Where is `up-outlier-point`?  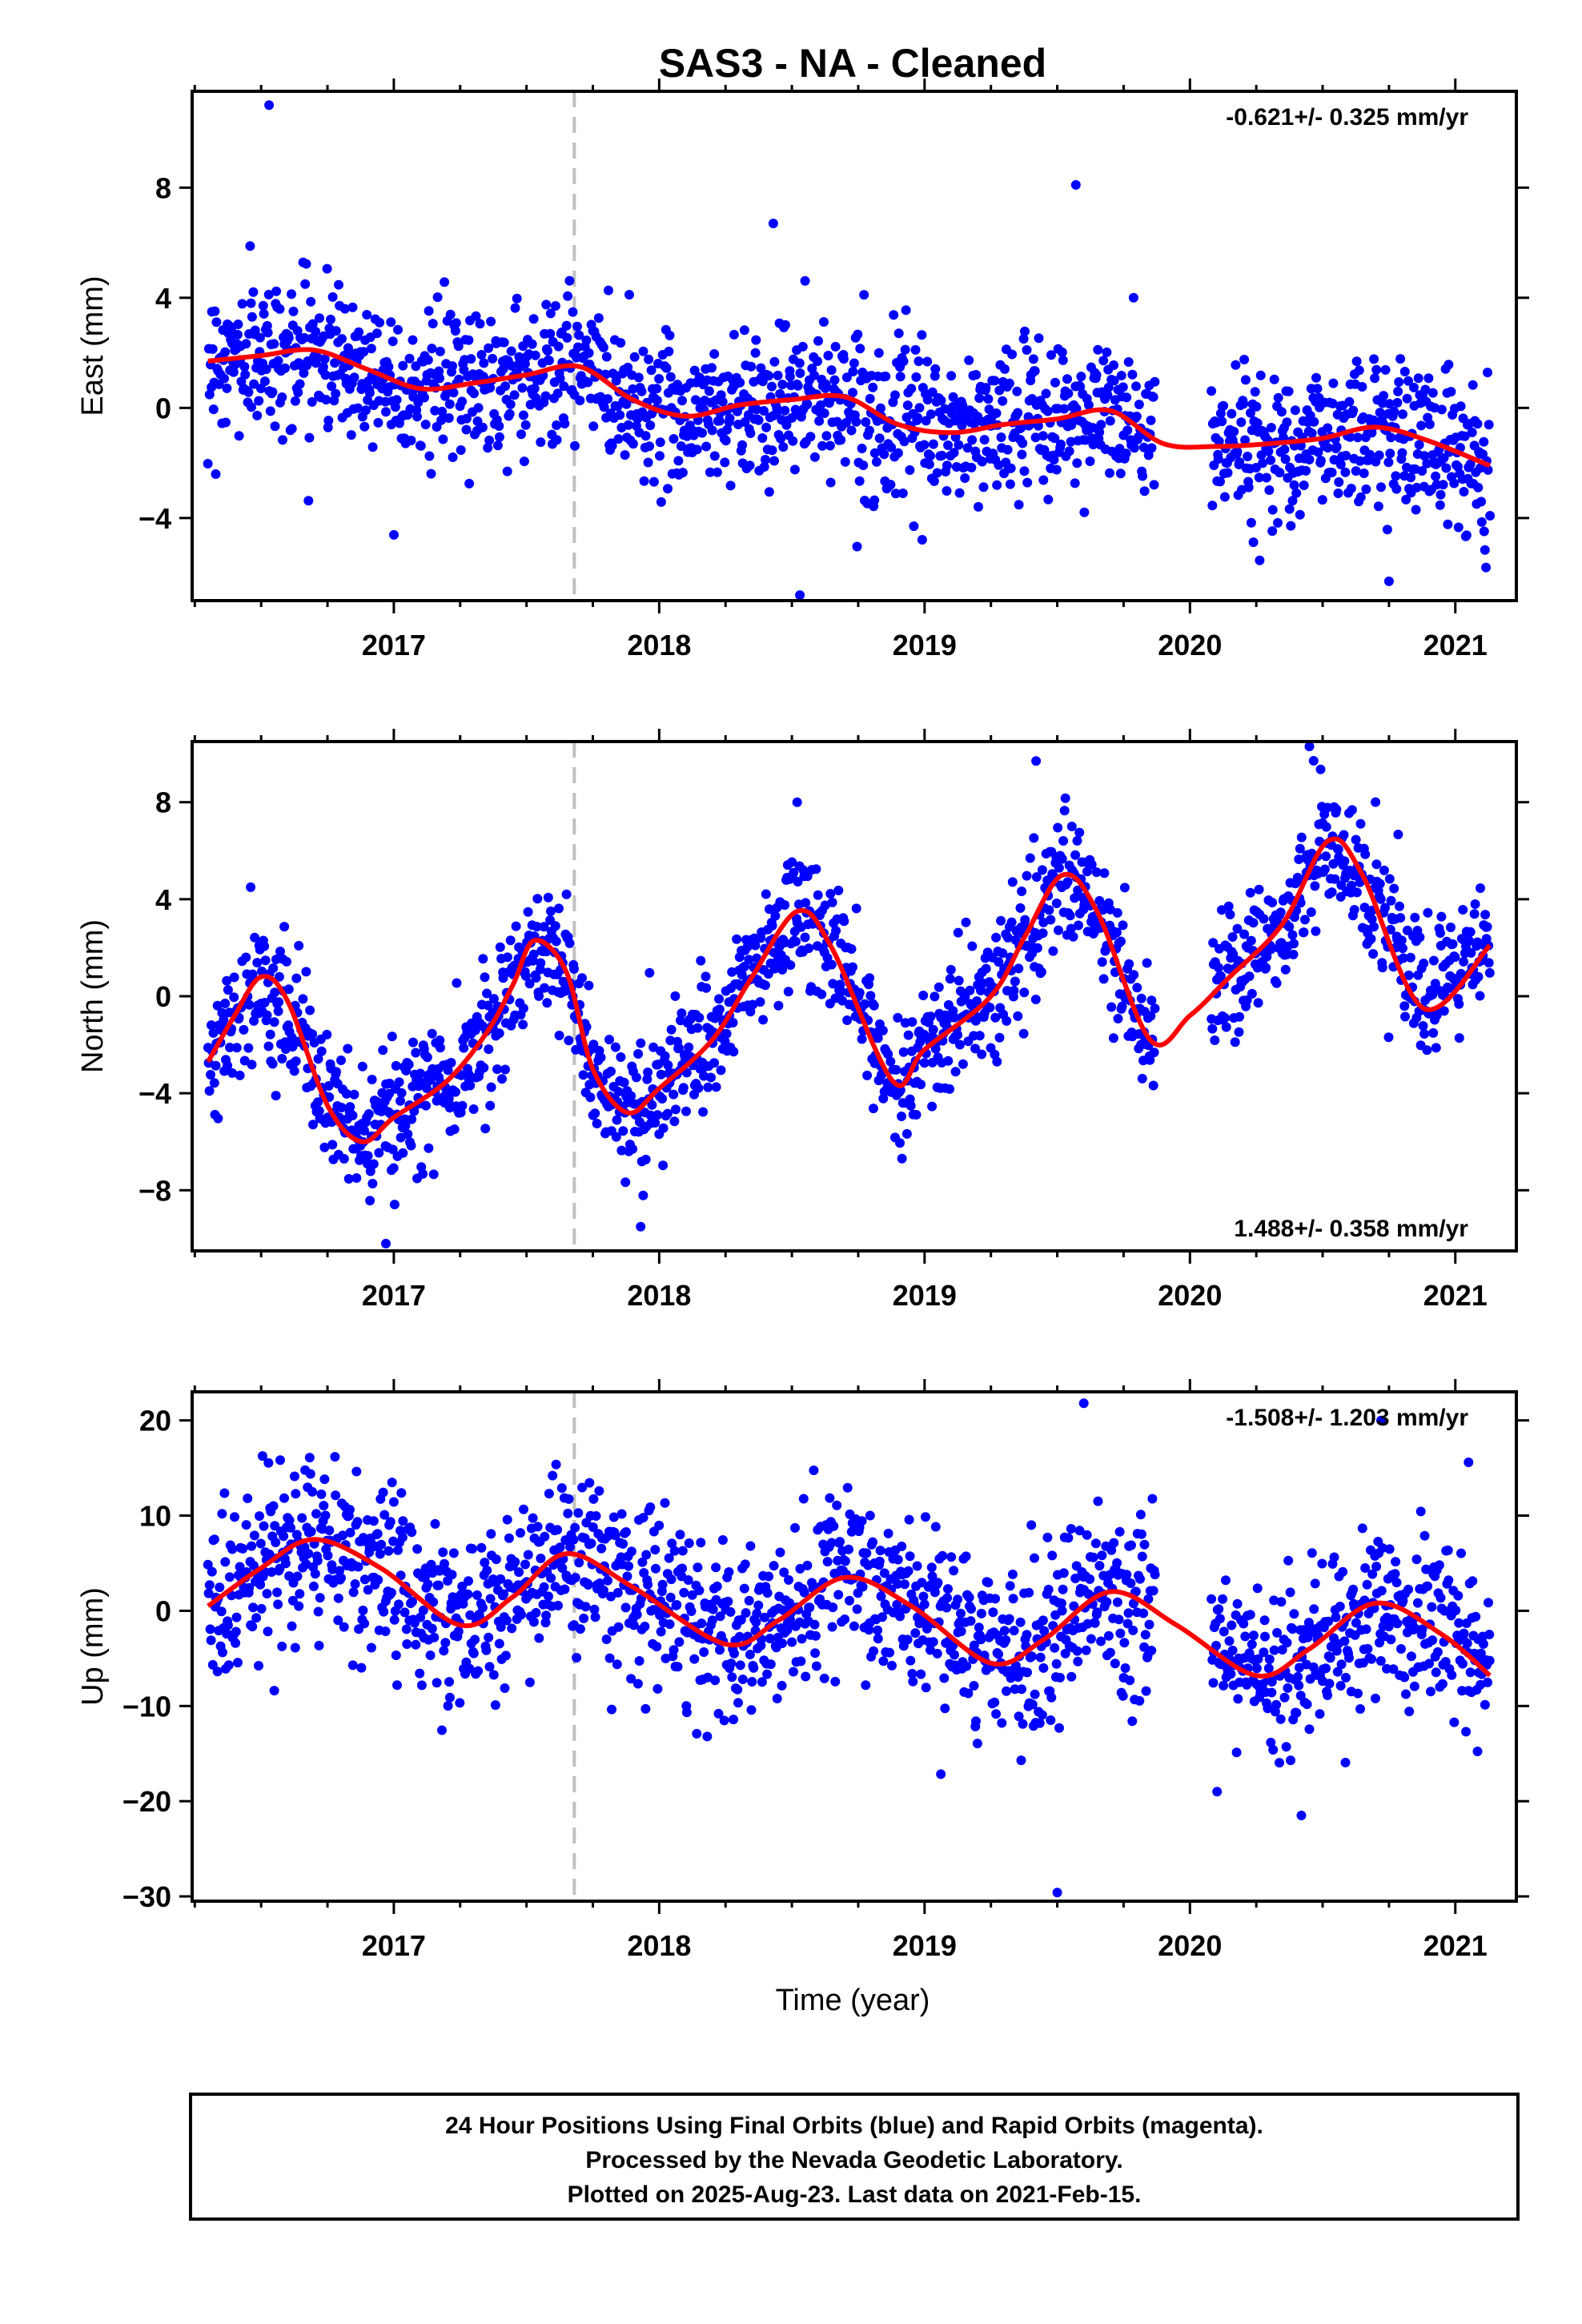 up-outlier-point is located at coordinates (1381, 1420).